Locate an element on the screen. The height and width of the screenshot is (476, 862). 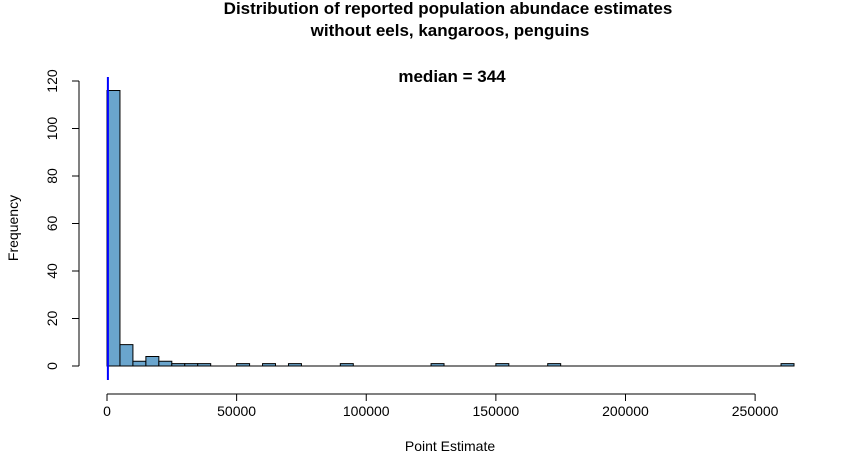
y-axis-title: Frequency is located at coordinates (13, 228).